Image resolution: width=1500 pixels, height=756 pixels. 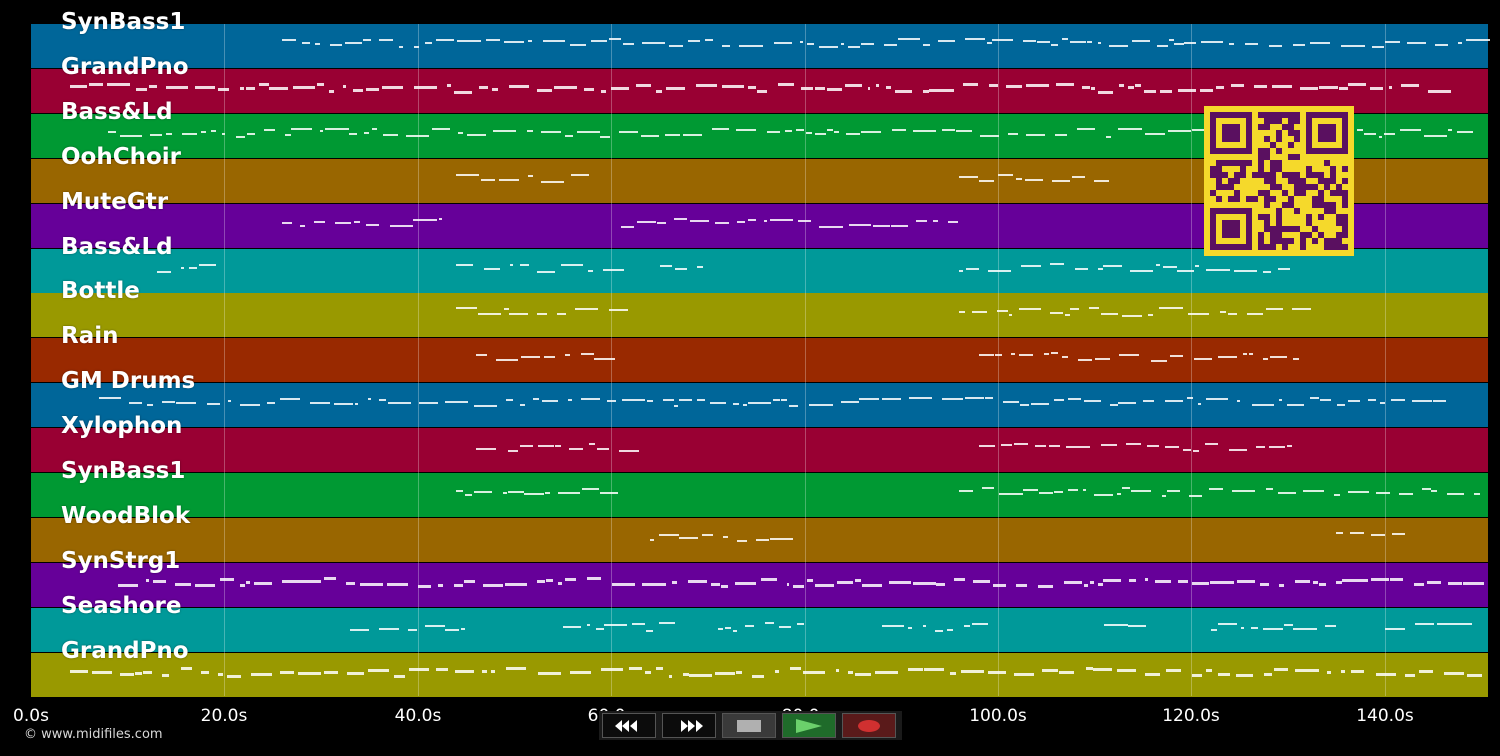 What do you see at coordinates (1279, 181) in the screenshot?
I see `qr-code-image` at bounding box center [1279, 181].